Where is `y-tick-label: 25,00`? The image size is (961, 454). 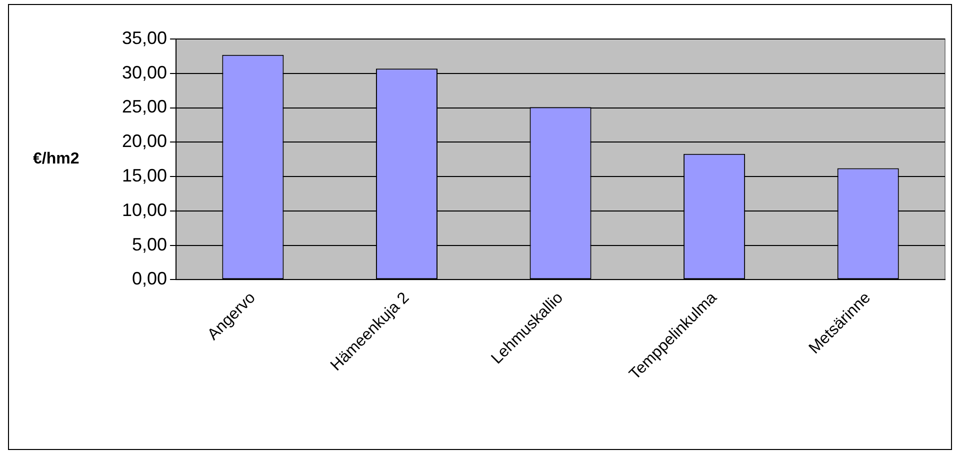
y-tick-label: 25,00 is located at coordinates (145, 106).